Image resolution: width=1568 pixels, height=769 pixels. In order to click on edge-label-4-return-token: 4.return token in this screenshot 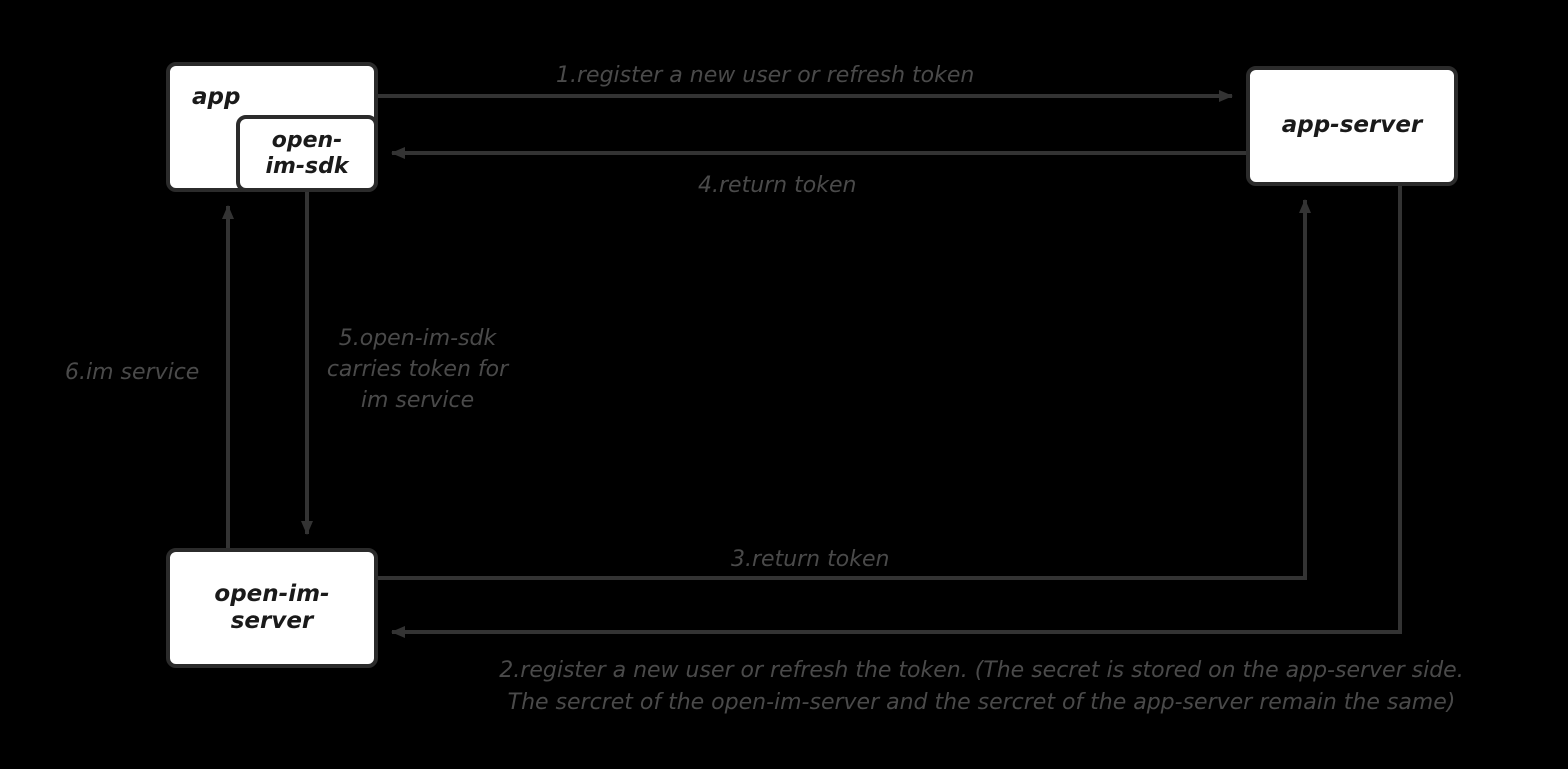, I will do `click(777, 186)`.